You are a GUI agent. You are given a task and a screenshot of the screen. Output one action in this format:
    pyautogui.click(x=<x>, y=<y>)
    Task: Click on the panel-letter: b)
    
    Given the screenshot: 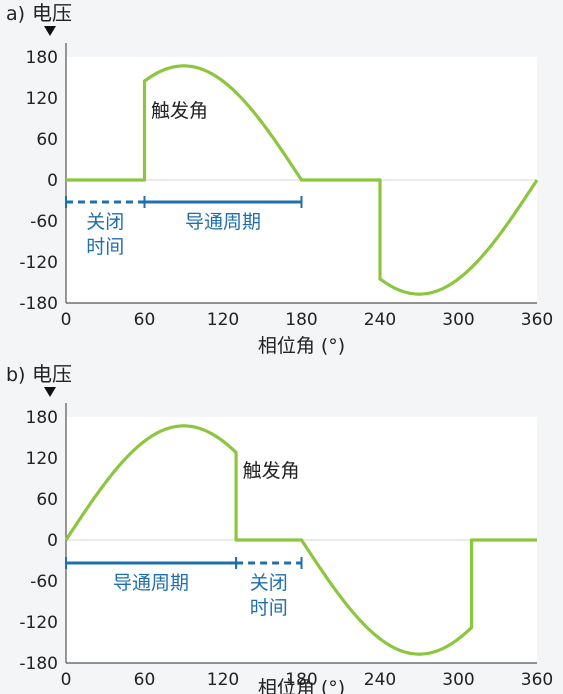 What is the action you would take?
    pyautogui.click(x=15, y=375)
    